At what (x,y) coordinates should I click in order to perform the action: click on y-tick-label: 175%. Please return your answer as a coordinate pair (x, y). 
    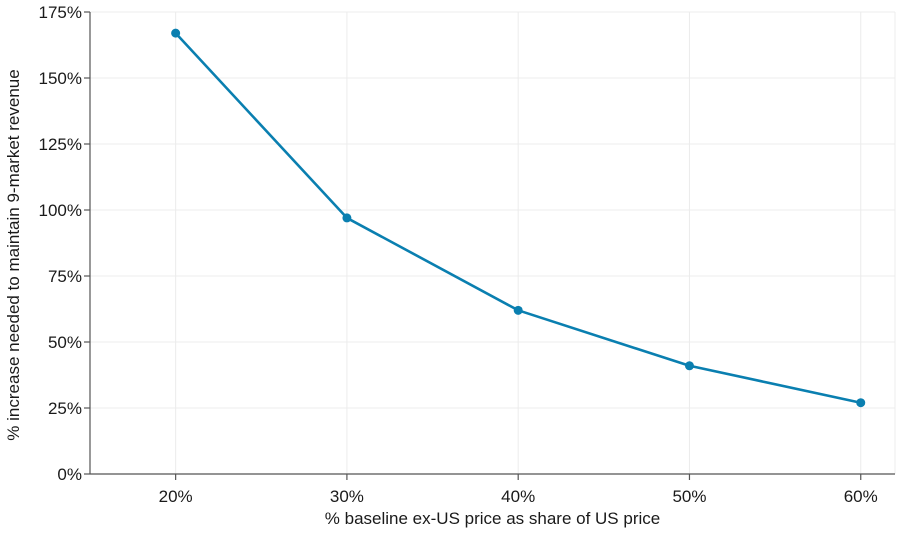
    Looking at the image, I should click on (60, 12).